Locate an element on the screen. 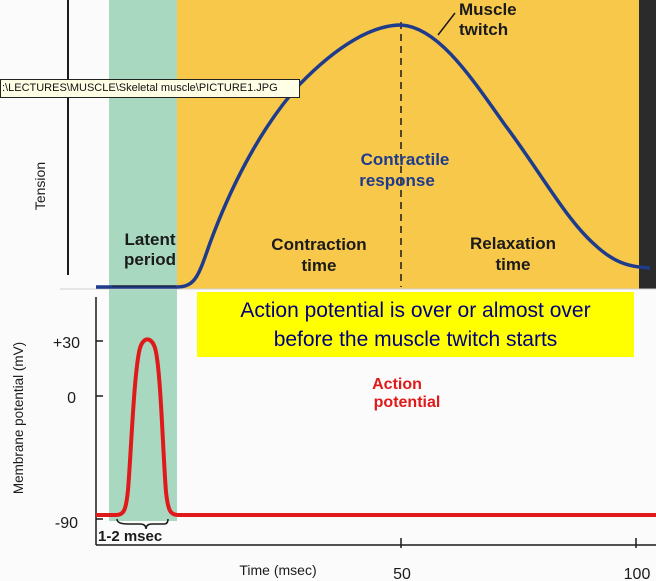  callout-line-2: before the muscle twitch starts is located at coordinates (415, 339).